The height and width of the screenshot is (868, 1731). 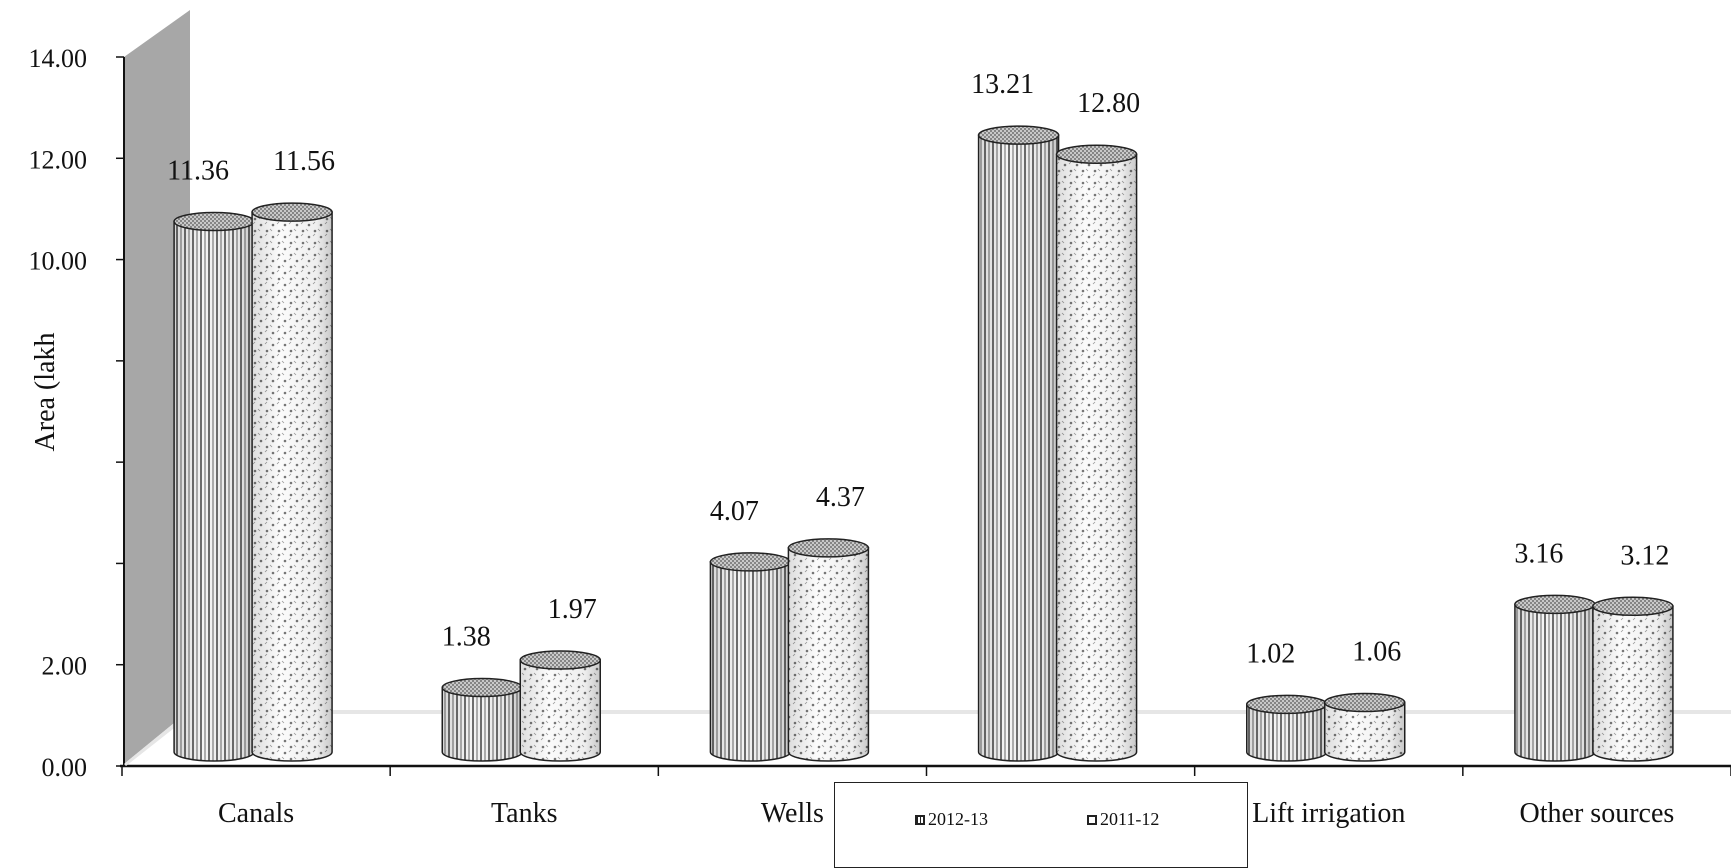 What do you see at coordinates (58, 58) in the screenshot?
I see `y-tick-label: 14.00` at bounding box center [58, 58].